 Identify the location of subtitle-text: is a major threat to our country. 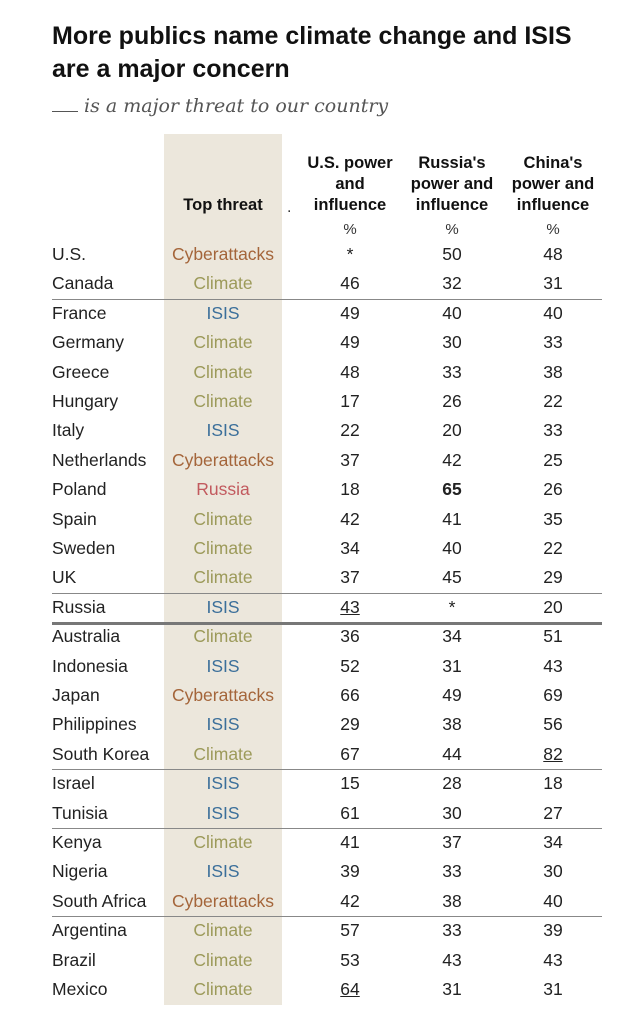
(236, 106).